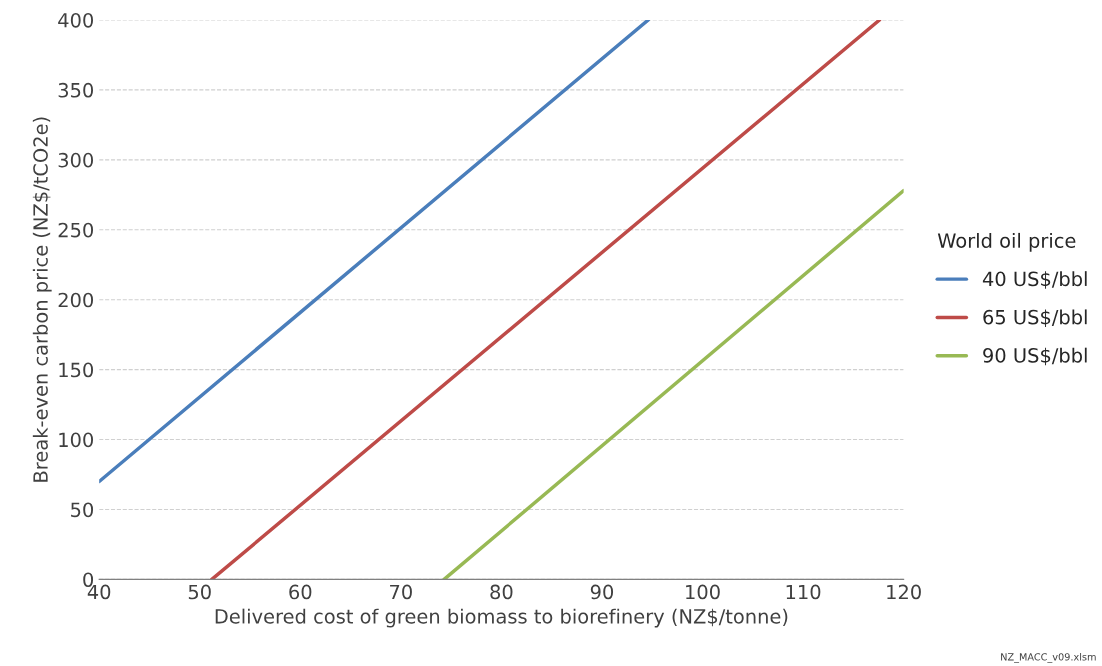 The height and width of the screenshot is (666, 1102). I want to click on x-tick-label: 120, so click(904, 592).